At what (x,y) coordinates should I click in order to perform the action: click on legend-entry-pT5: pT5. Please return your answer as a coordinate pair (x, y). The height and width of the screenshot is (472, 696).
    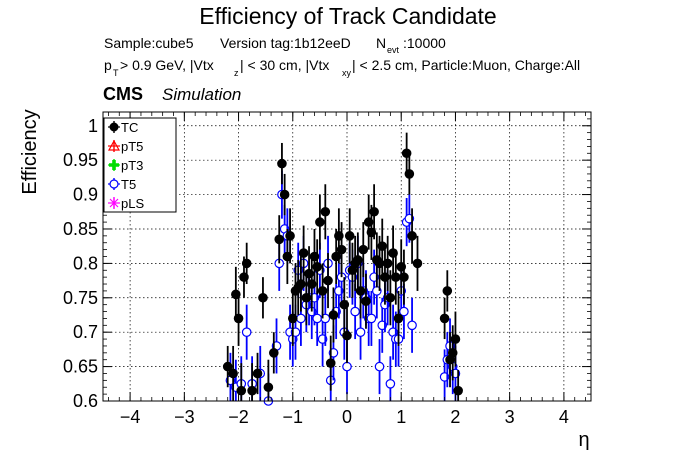
    Looking at the image, I should click on (125, 146).